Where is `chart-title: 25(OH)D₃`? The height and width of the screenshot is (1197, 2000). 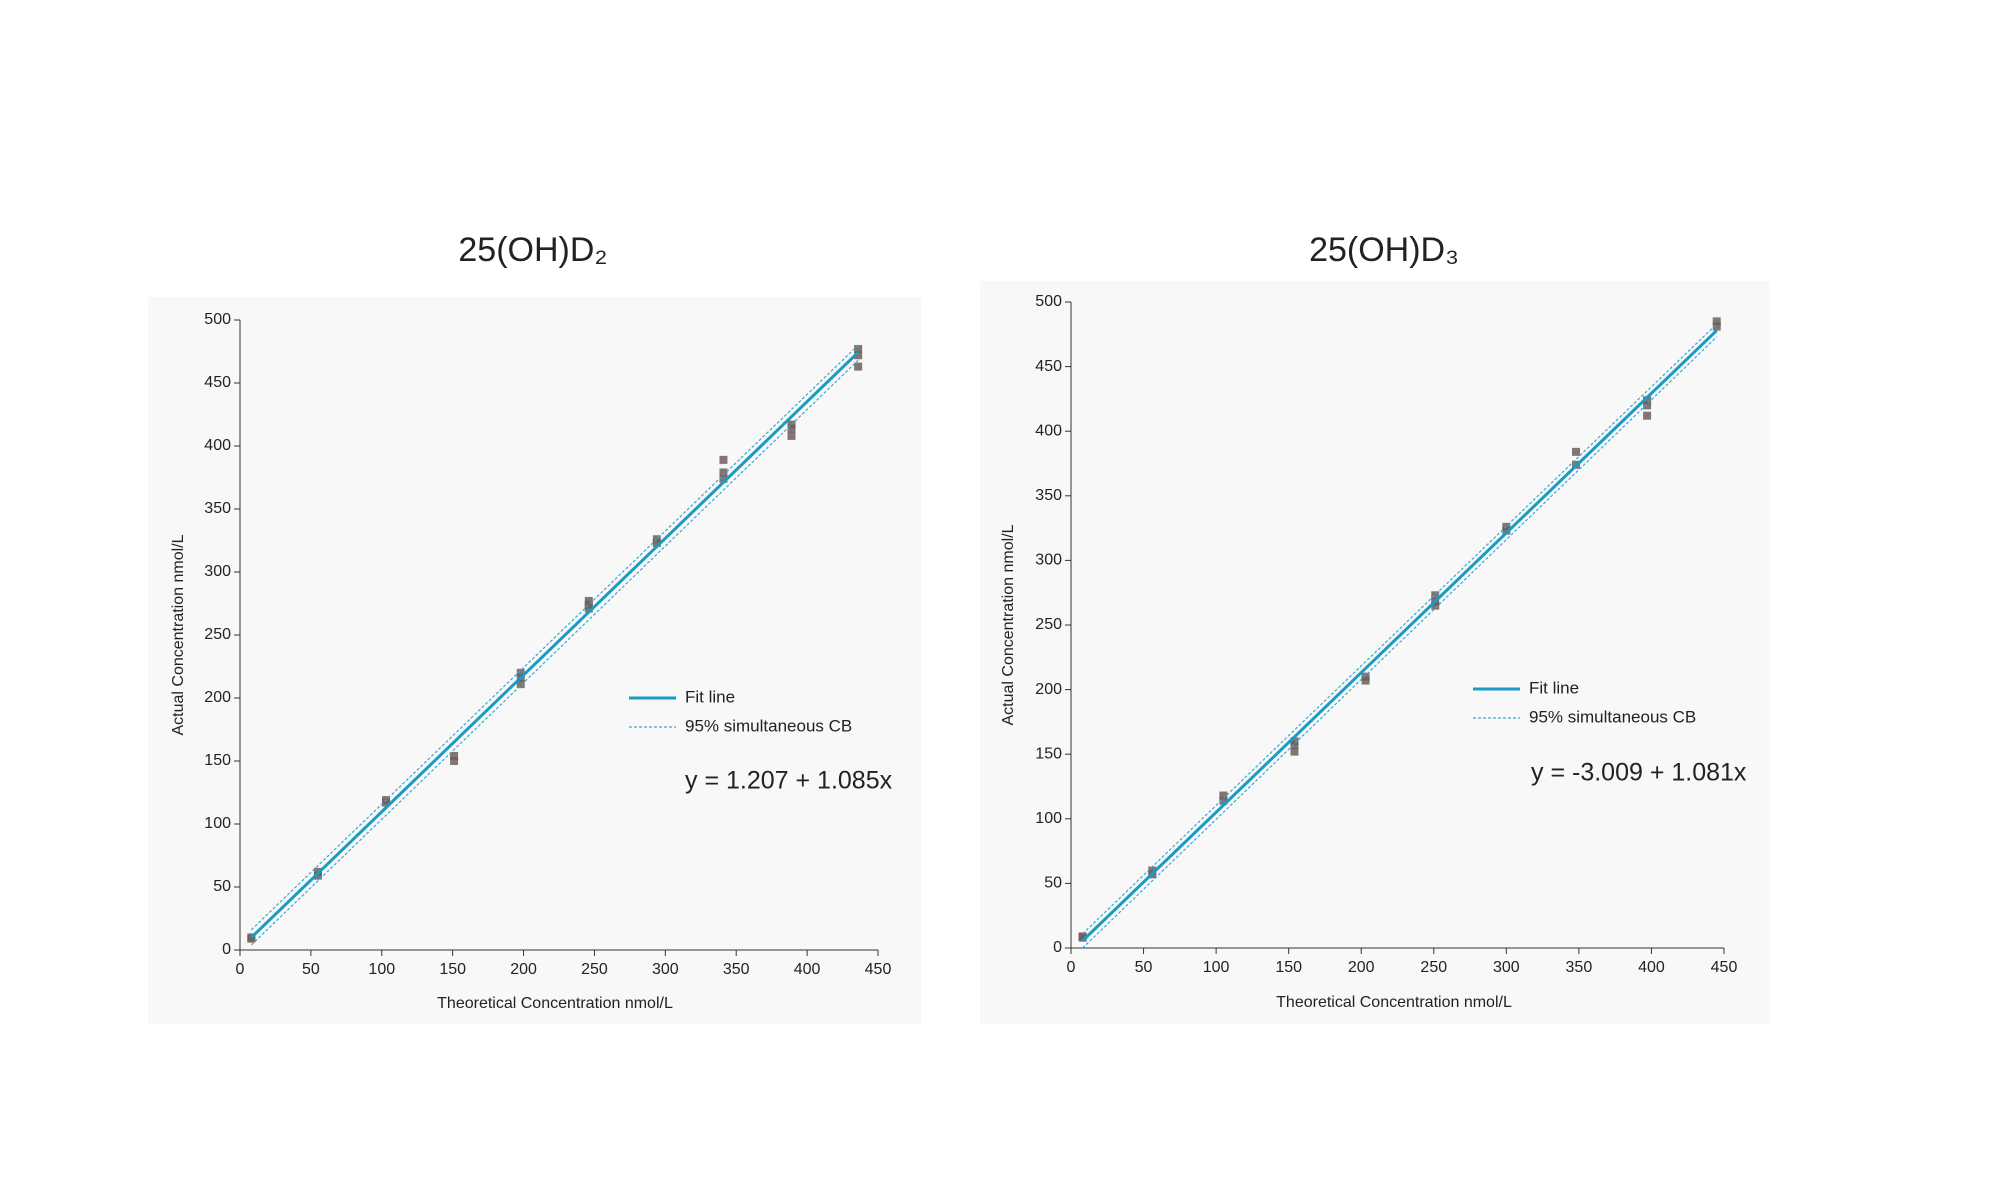
chart-title: 25(OH)D₃ is located at coordinates (1384, 250).